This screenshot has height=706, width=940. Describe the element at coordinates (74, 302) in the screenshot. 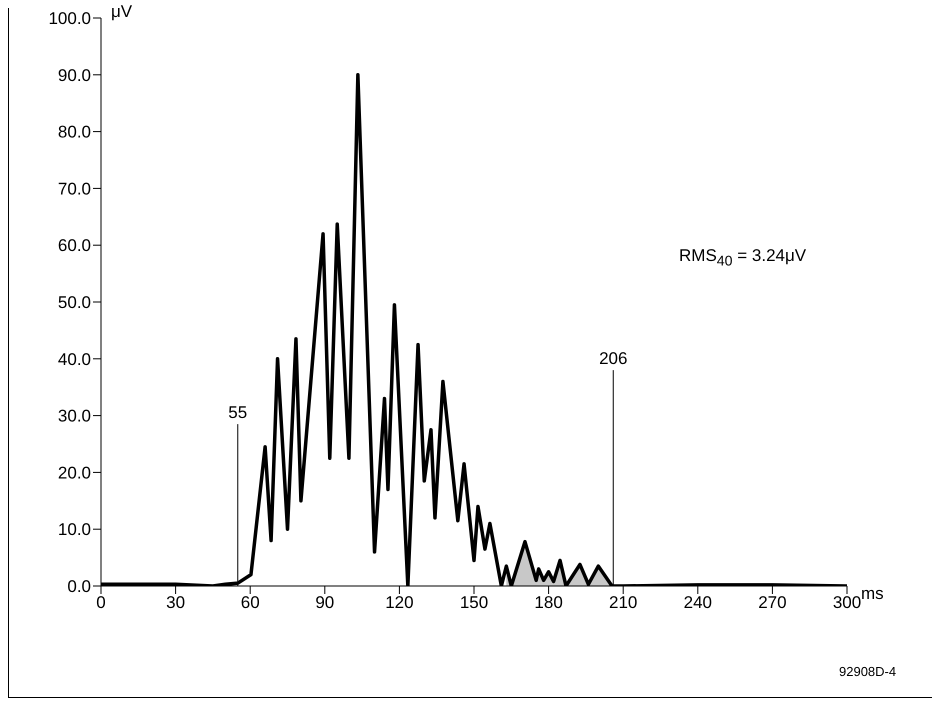

I see `y-tick-label: 50.0` at that location.